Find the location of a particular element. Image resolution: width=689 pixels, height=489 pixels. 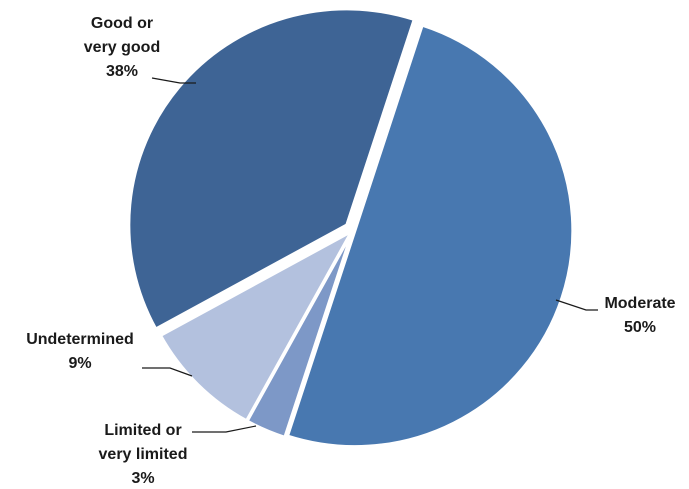

slice-label-line: Undetermined is located at coordinates (80, 339).